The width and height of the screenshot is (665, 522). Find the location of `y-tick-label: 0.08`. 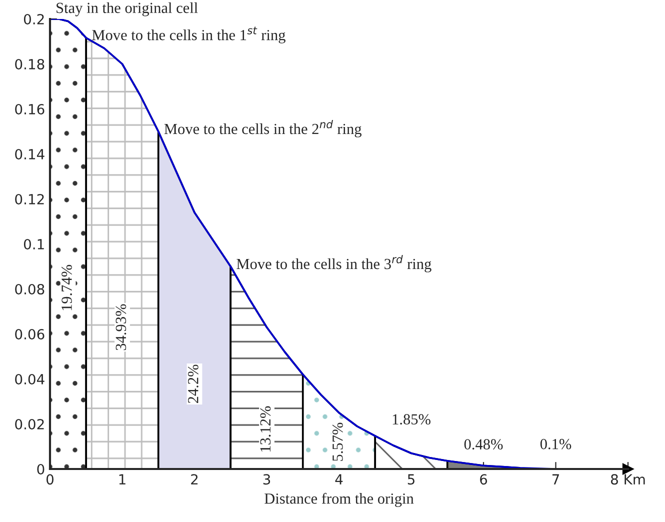

y-tick-label: 0.08 is located at coordinates (29, 289).